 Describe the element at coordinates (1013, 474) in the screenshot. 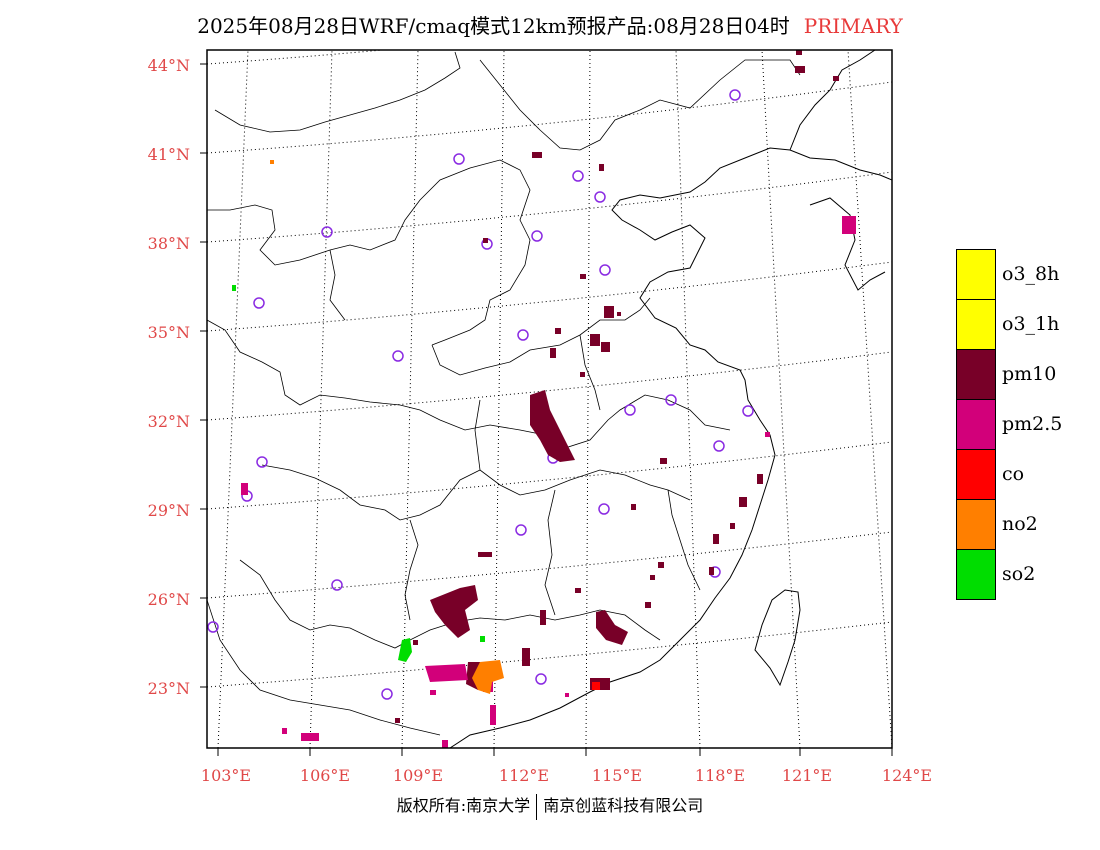

I see `legend-label: co` at that location.